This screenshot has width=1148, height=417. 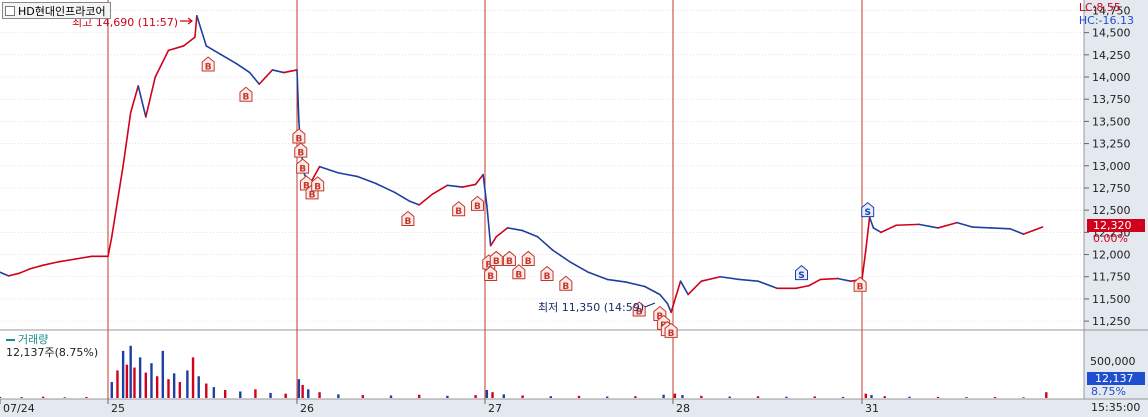 What do you see at coordinates (1113, 361) in the screenshot?
I see `volume-axis-label: 500,000` at bounding box center [1113, 361].